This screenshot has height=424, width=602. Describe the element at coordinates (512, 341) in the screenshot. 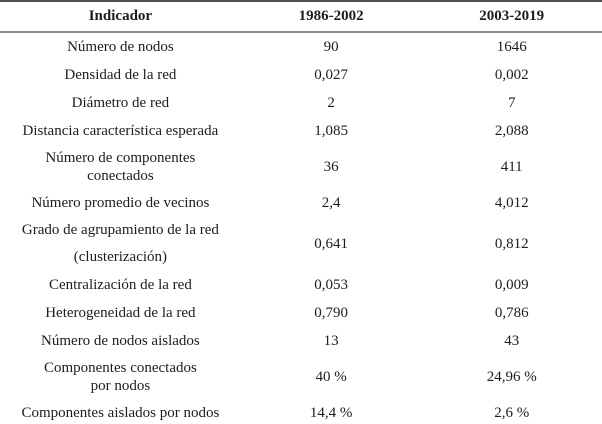

I see `value-cell: 43` at that location.